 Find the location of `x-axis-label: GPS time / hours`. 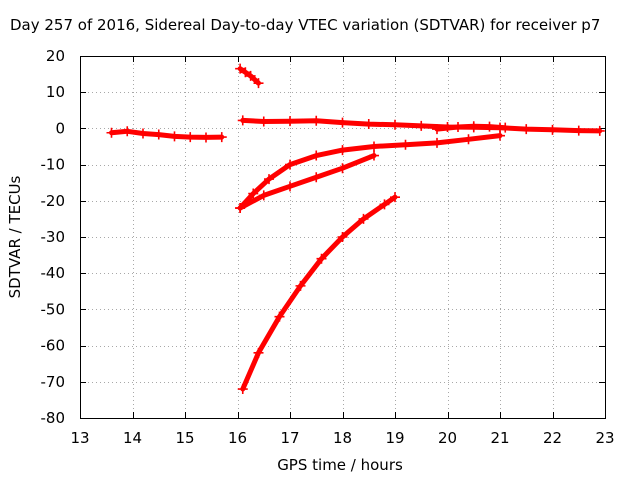

x-axis-label: GPS time / hours is located at coordinates (340, 465).